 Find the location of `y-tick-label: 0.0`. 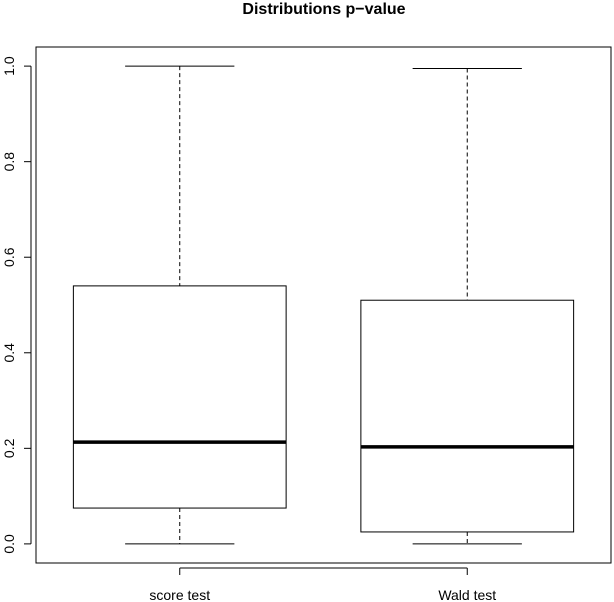

y-tick-label: 0.0 is located at coordinates (9, 544).